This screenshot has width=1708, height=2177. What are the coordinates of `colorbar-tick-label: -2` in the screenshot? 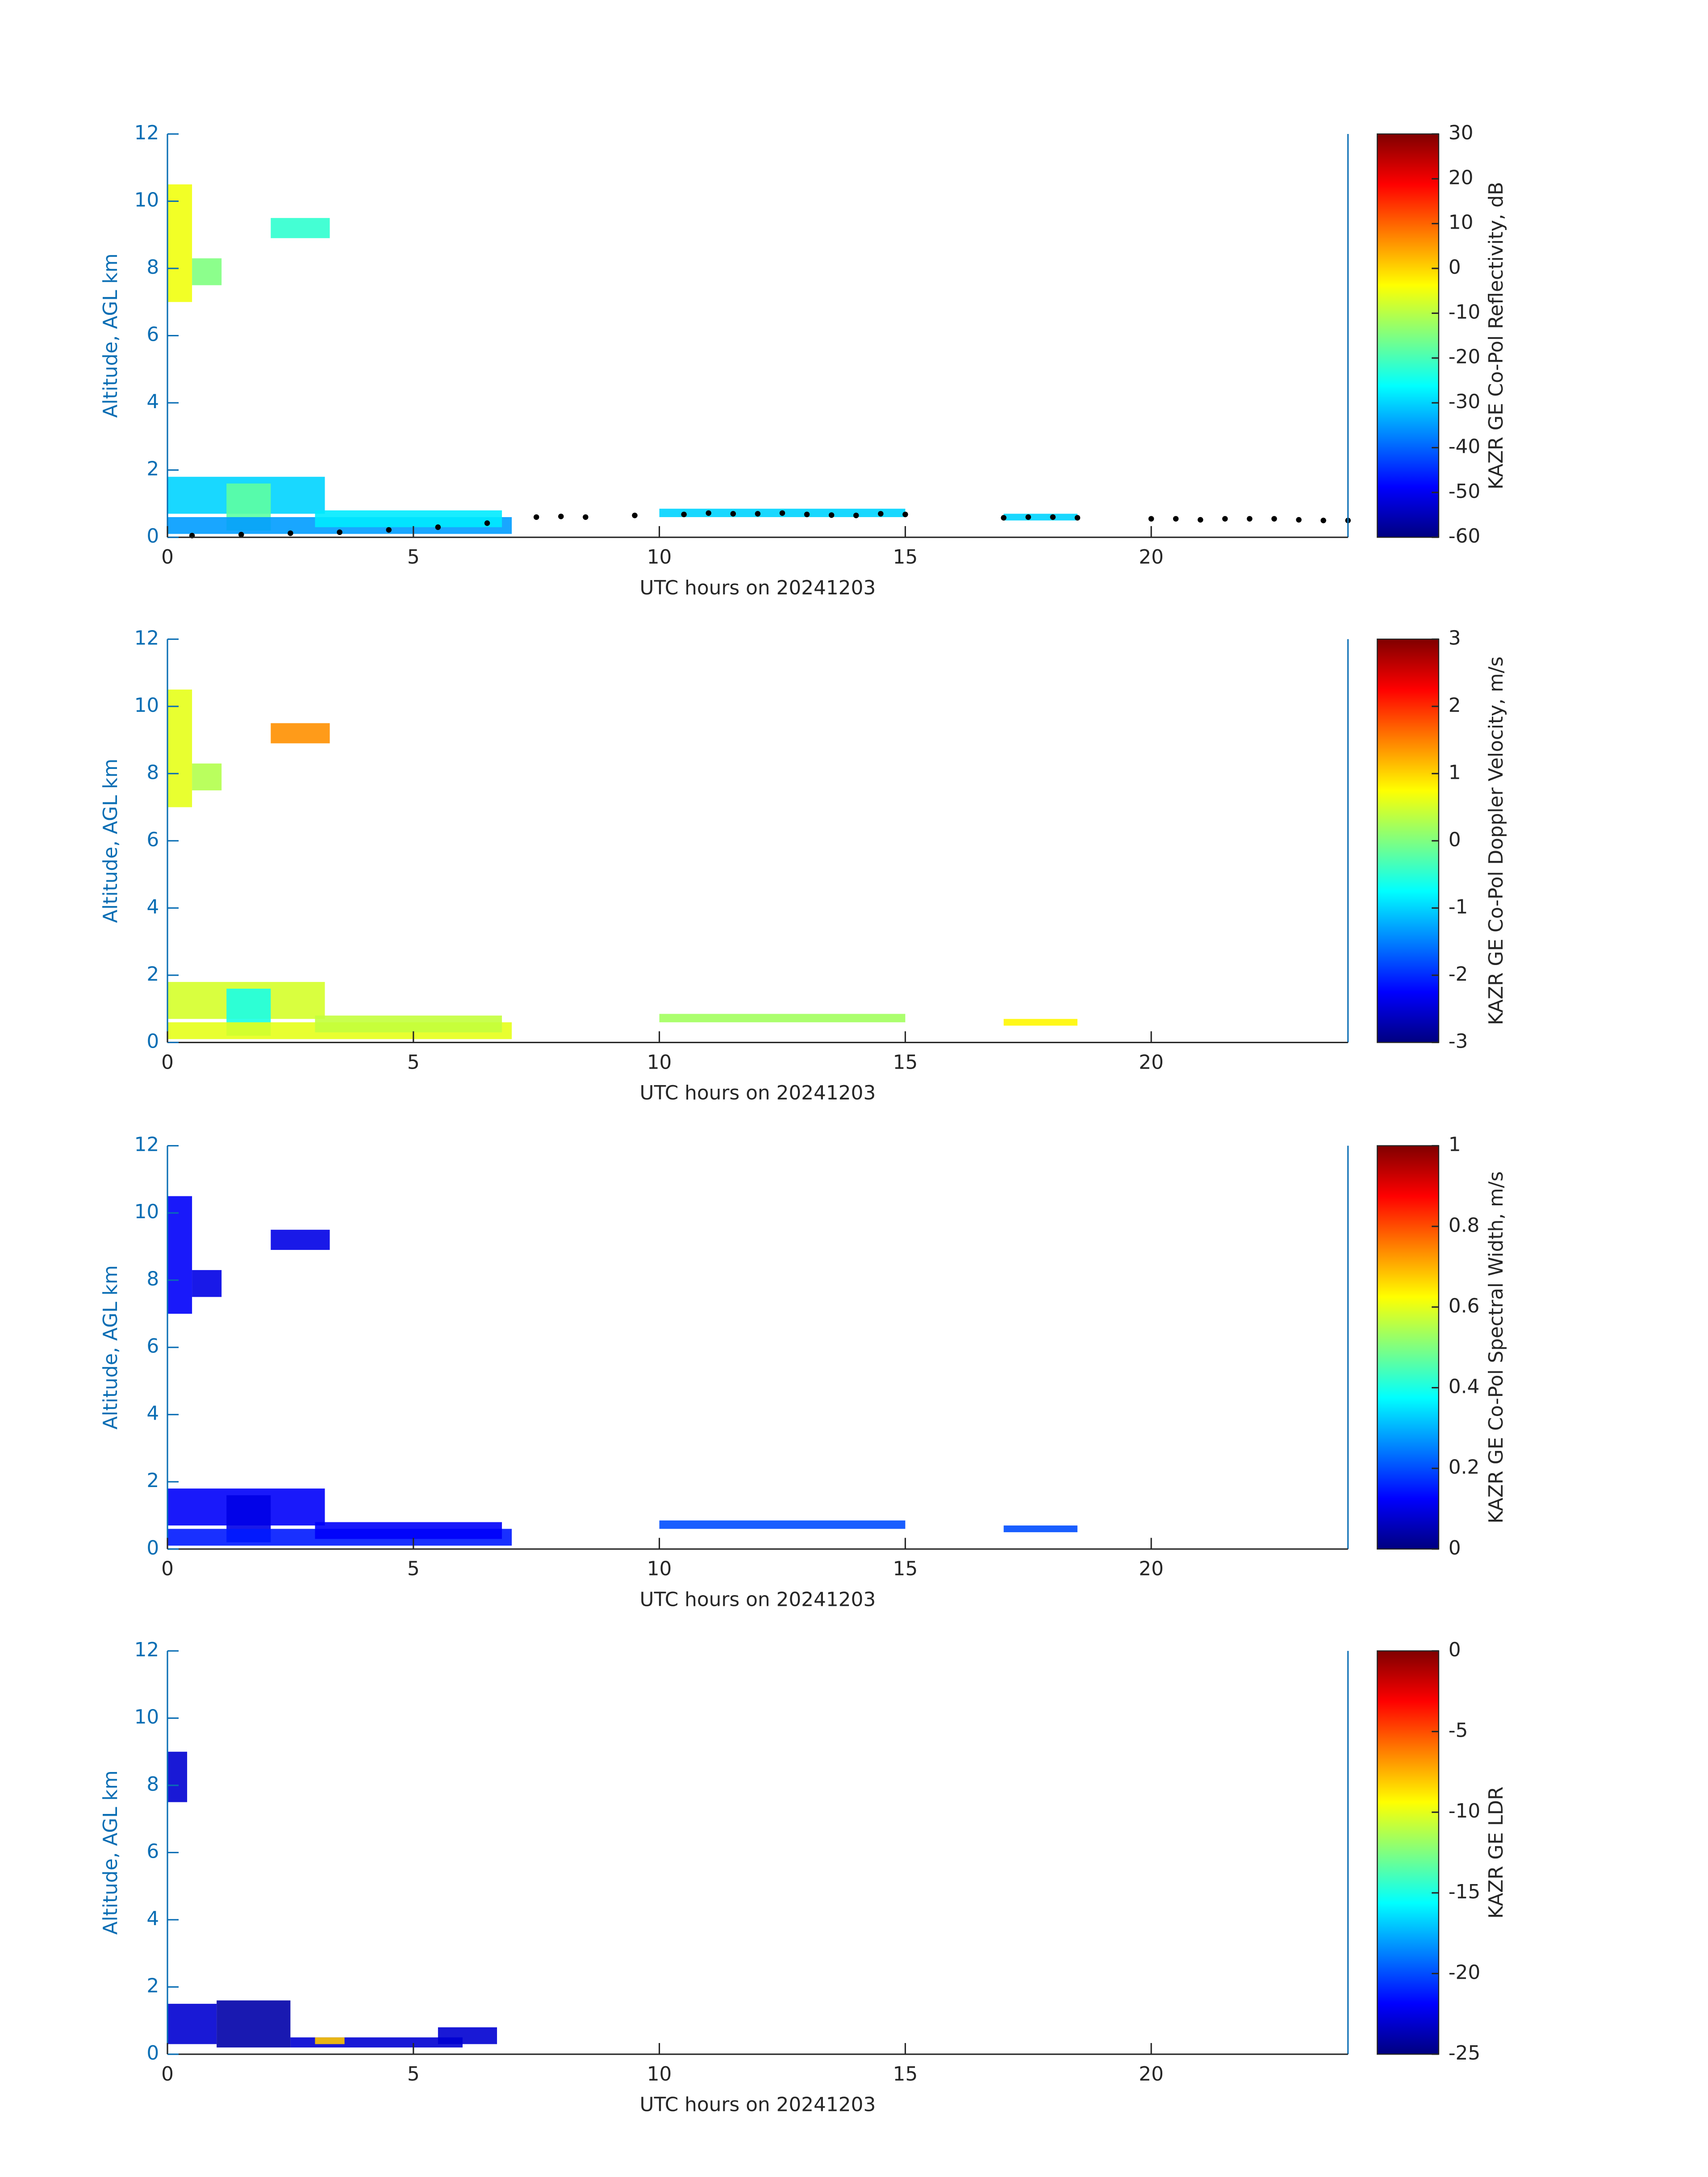 It's located at (1458, 974).